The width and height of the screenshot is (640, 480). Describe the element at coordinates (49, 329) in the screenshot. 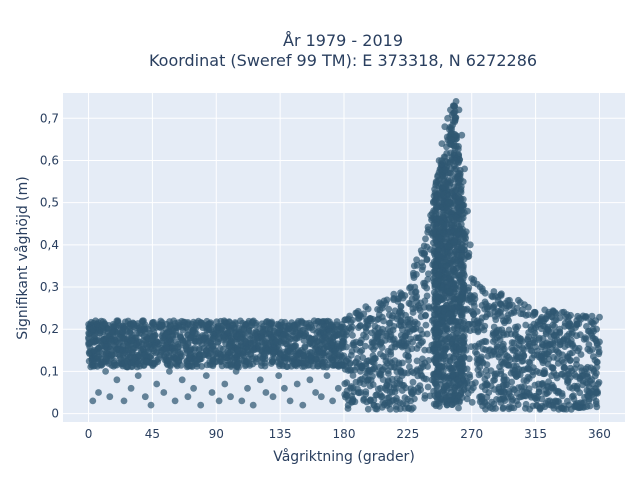

I see `y-tick-label: 0,2` at that location.